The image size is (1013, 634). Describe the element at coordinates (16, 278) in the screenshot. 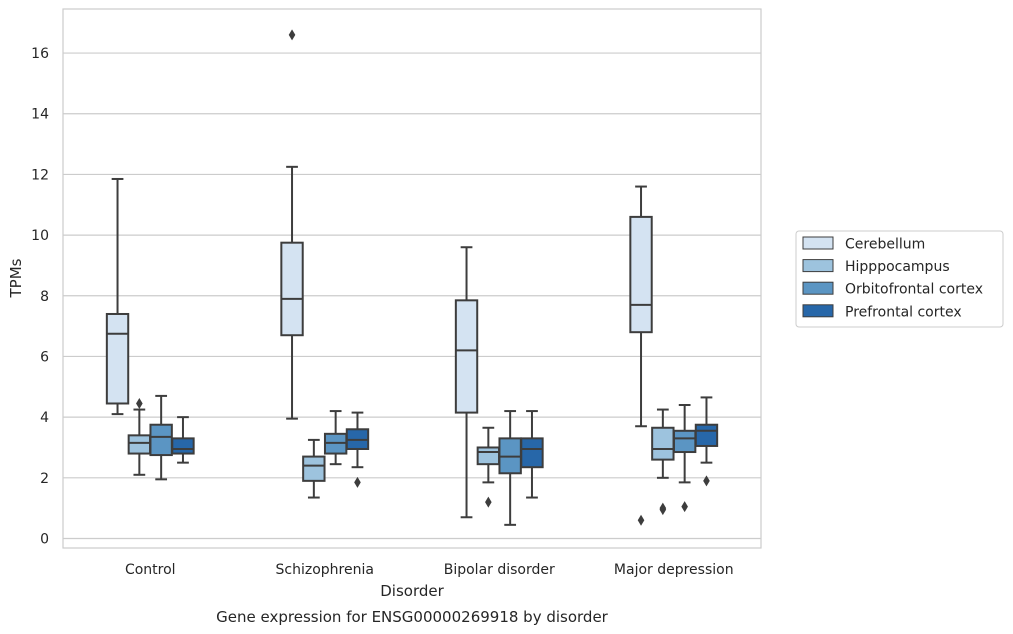

I see `y-axis-label: TPMs` at that location.